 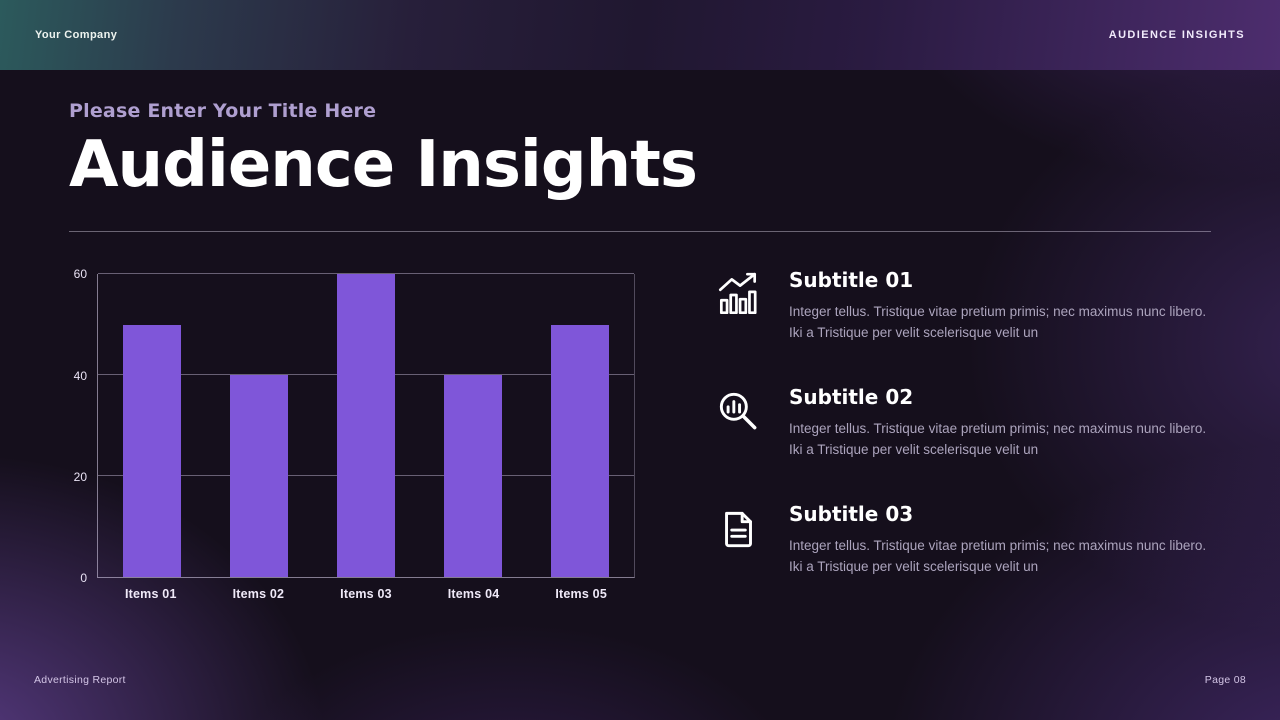 What do you see at coordinates (80, 274) in the screenshot?
I see `y-tick-label: 60` at bounding box center [80, 274].